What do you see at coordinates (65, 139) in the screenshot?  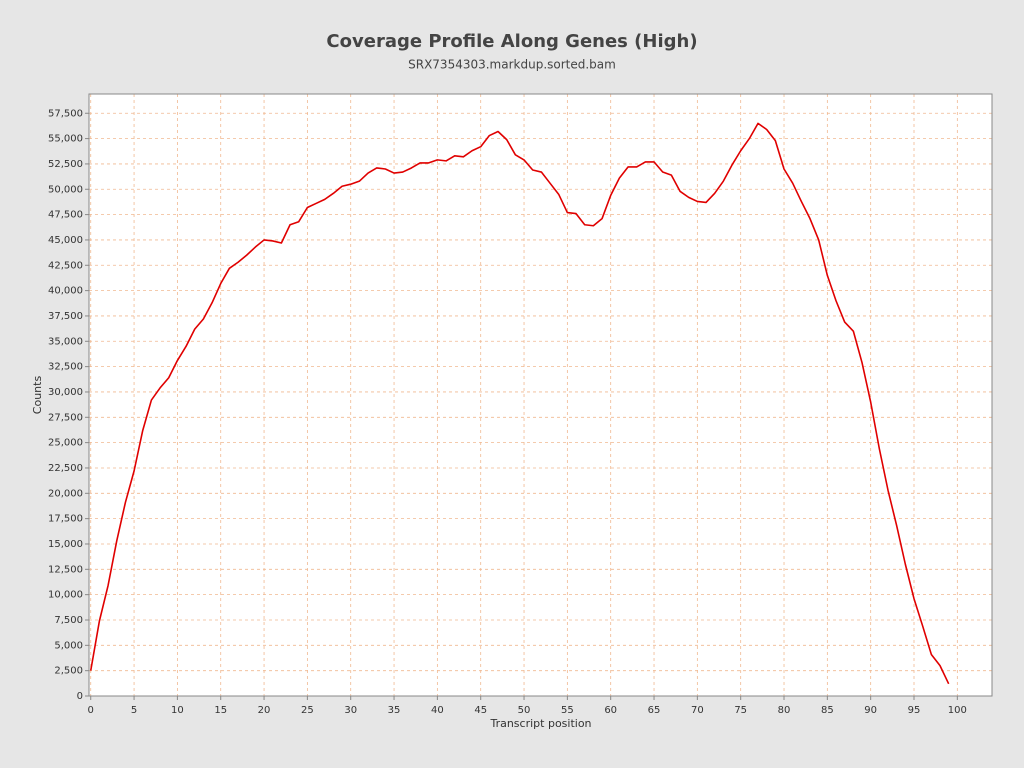 I see `y-tick-label: 55,000` at bounding box center [65, 139].